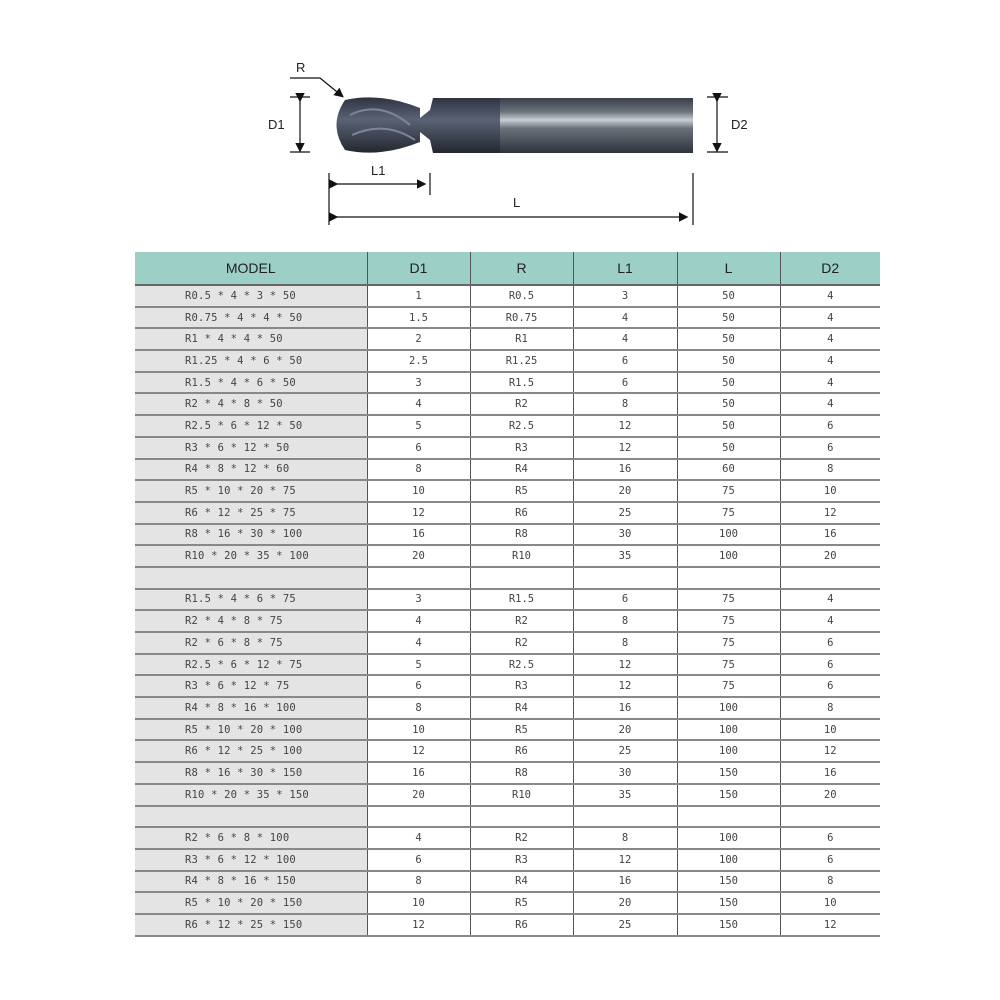  I want to click on cell-r: R10, so click(522, 556).